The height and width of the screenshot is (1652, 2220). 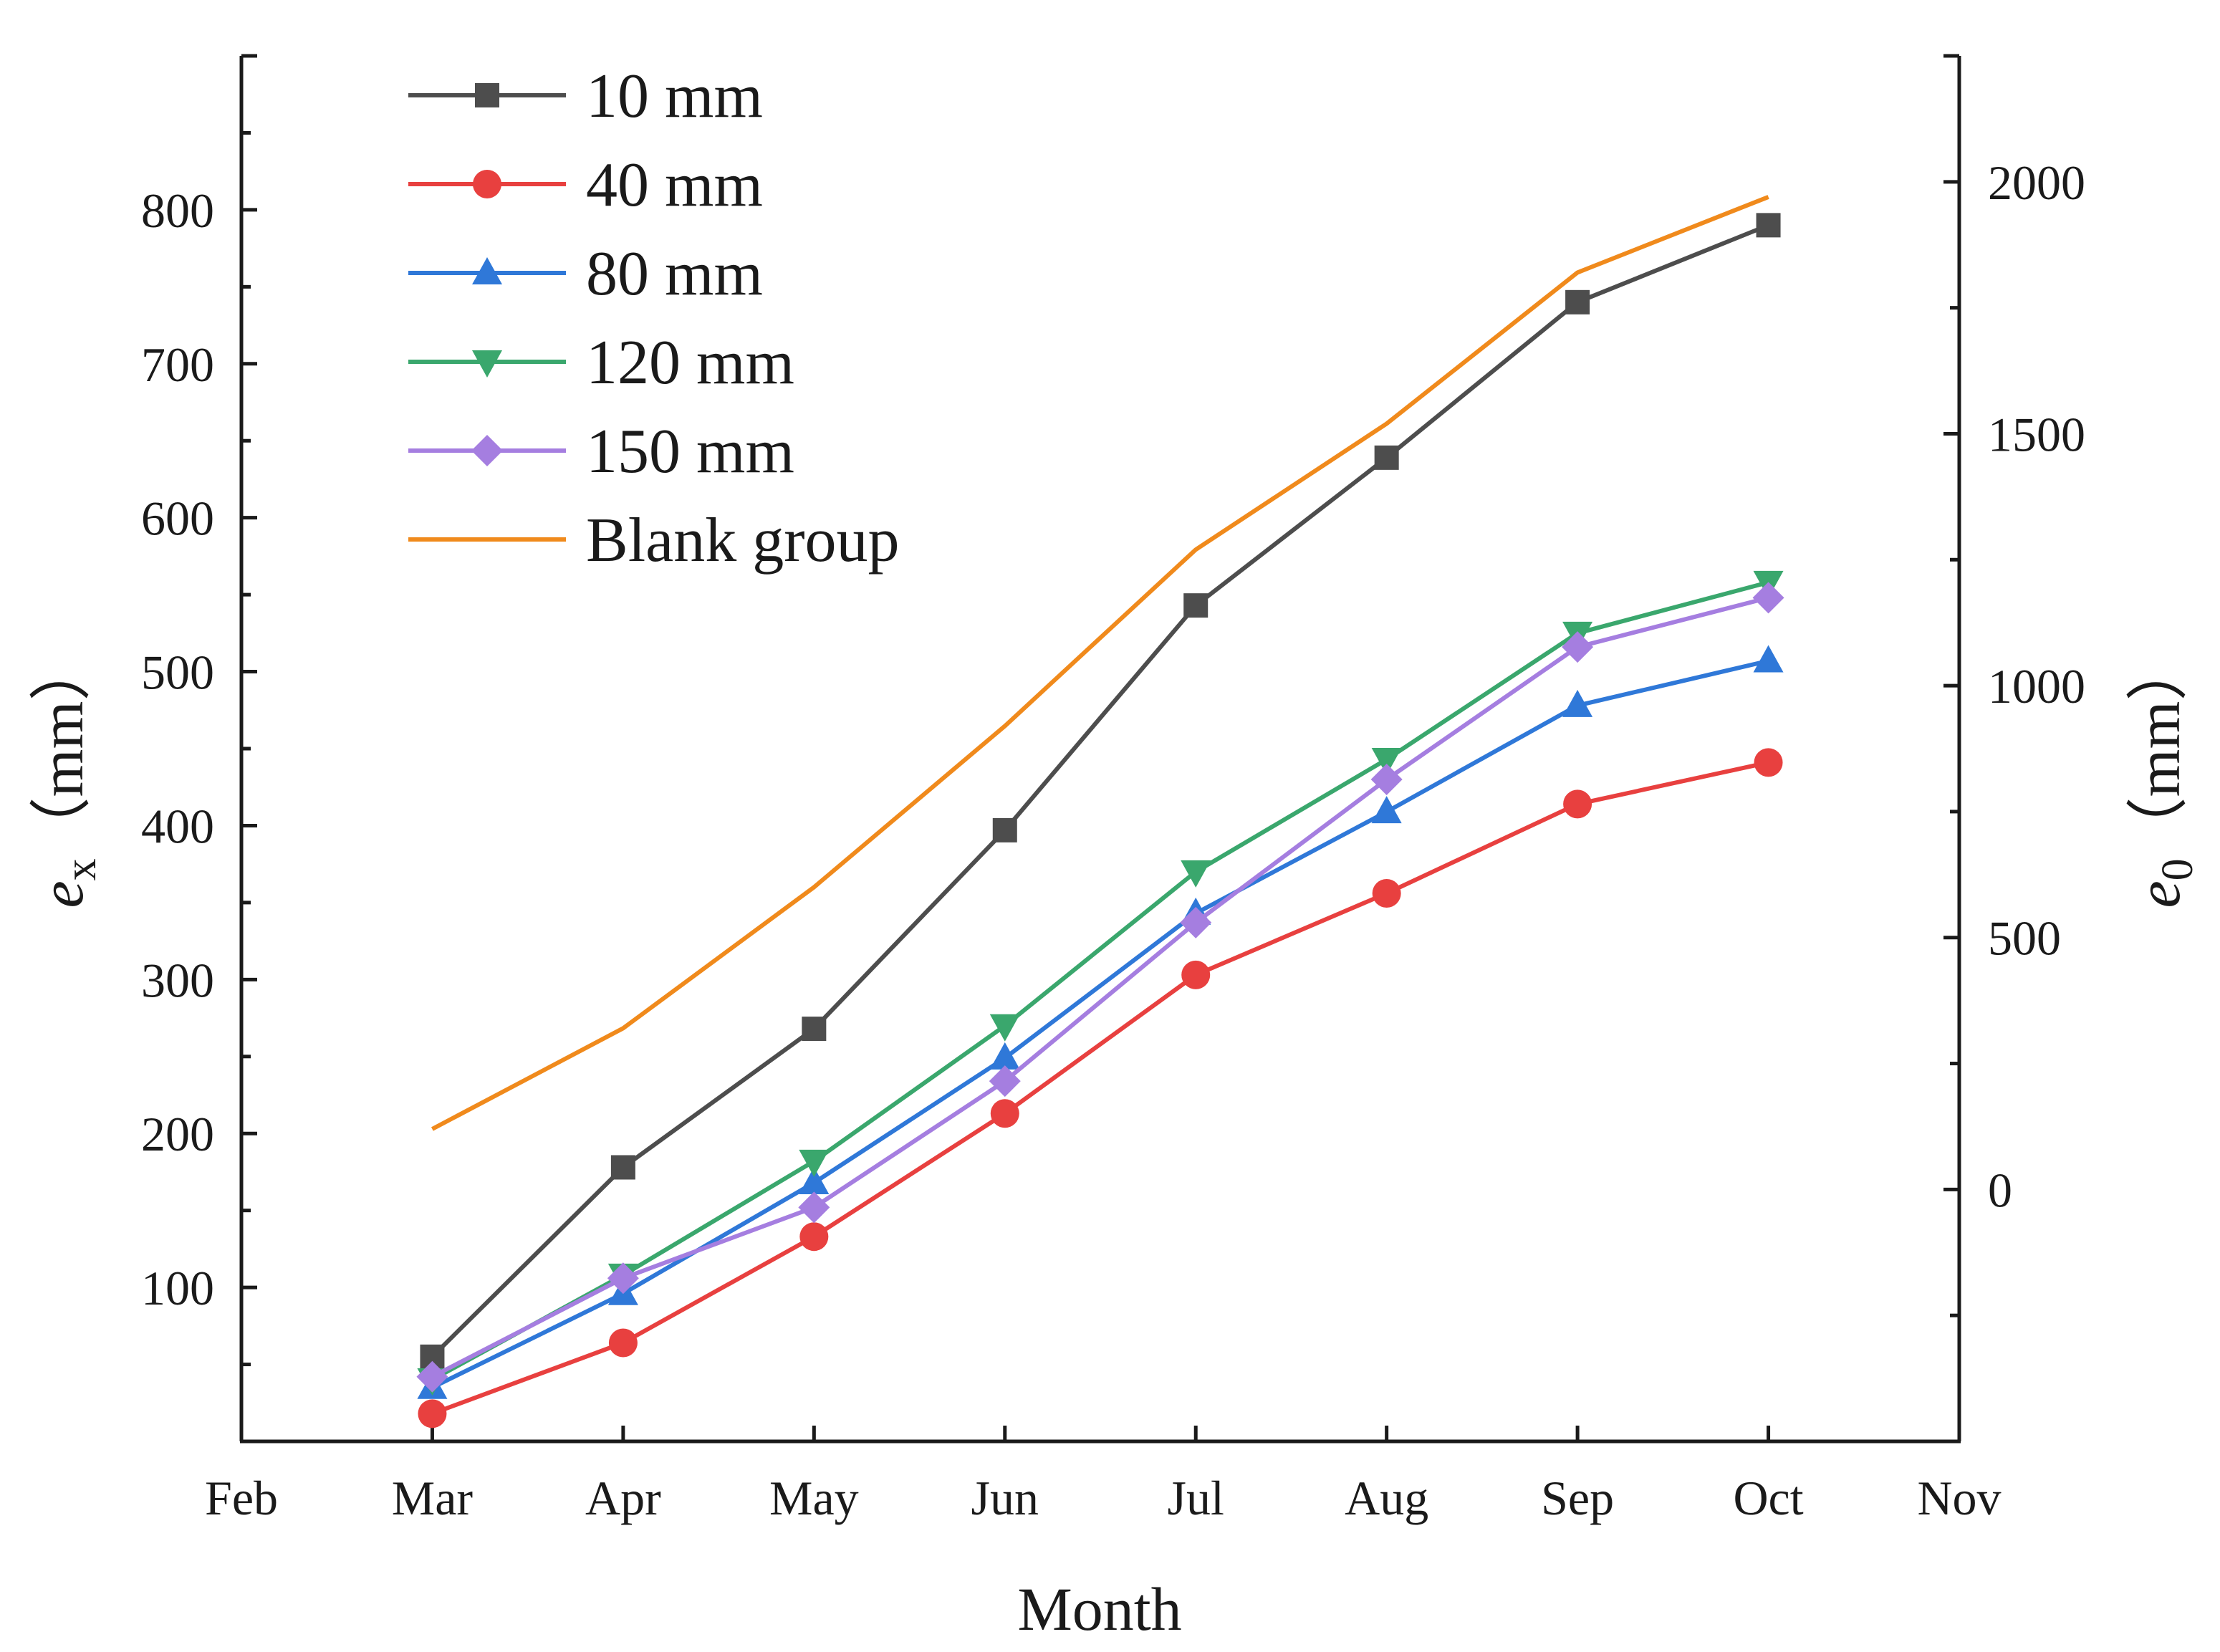 What do you see at coordinates (674, 96) in the screenshot?
I see `legend-label: 10 mm` at bounding box center [674, 96].